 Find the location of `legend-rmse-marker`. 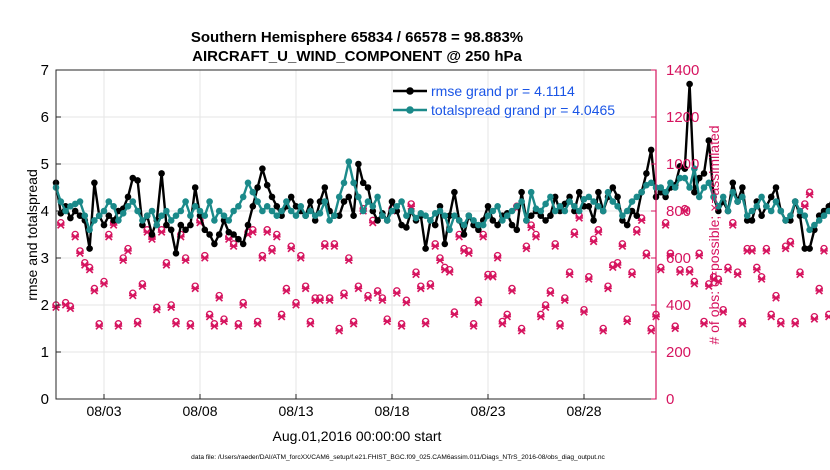

legend-rmse-marker is located at coordinates (410, 91).